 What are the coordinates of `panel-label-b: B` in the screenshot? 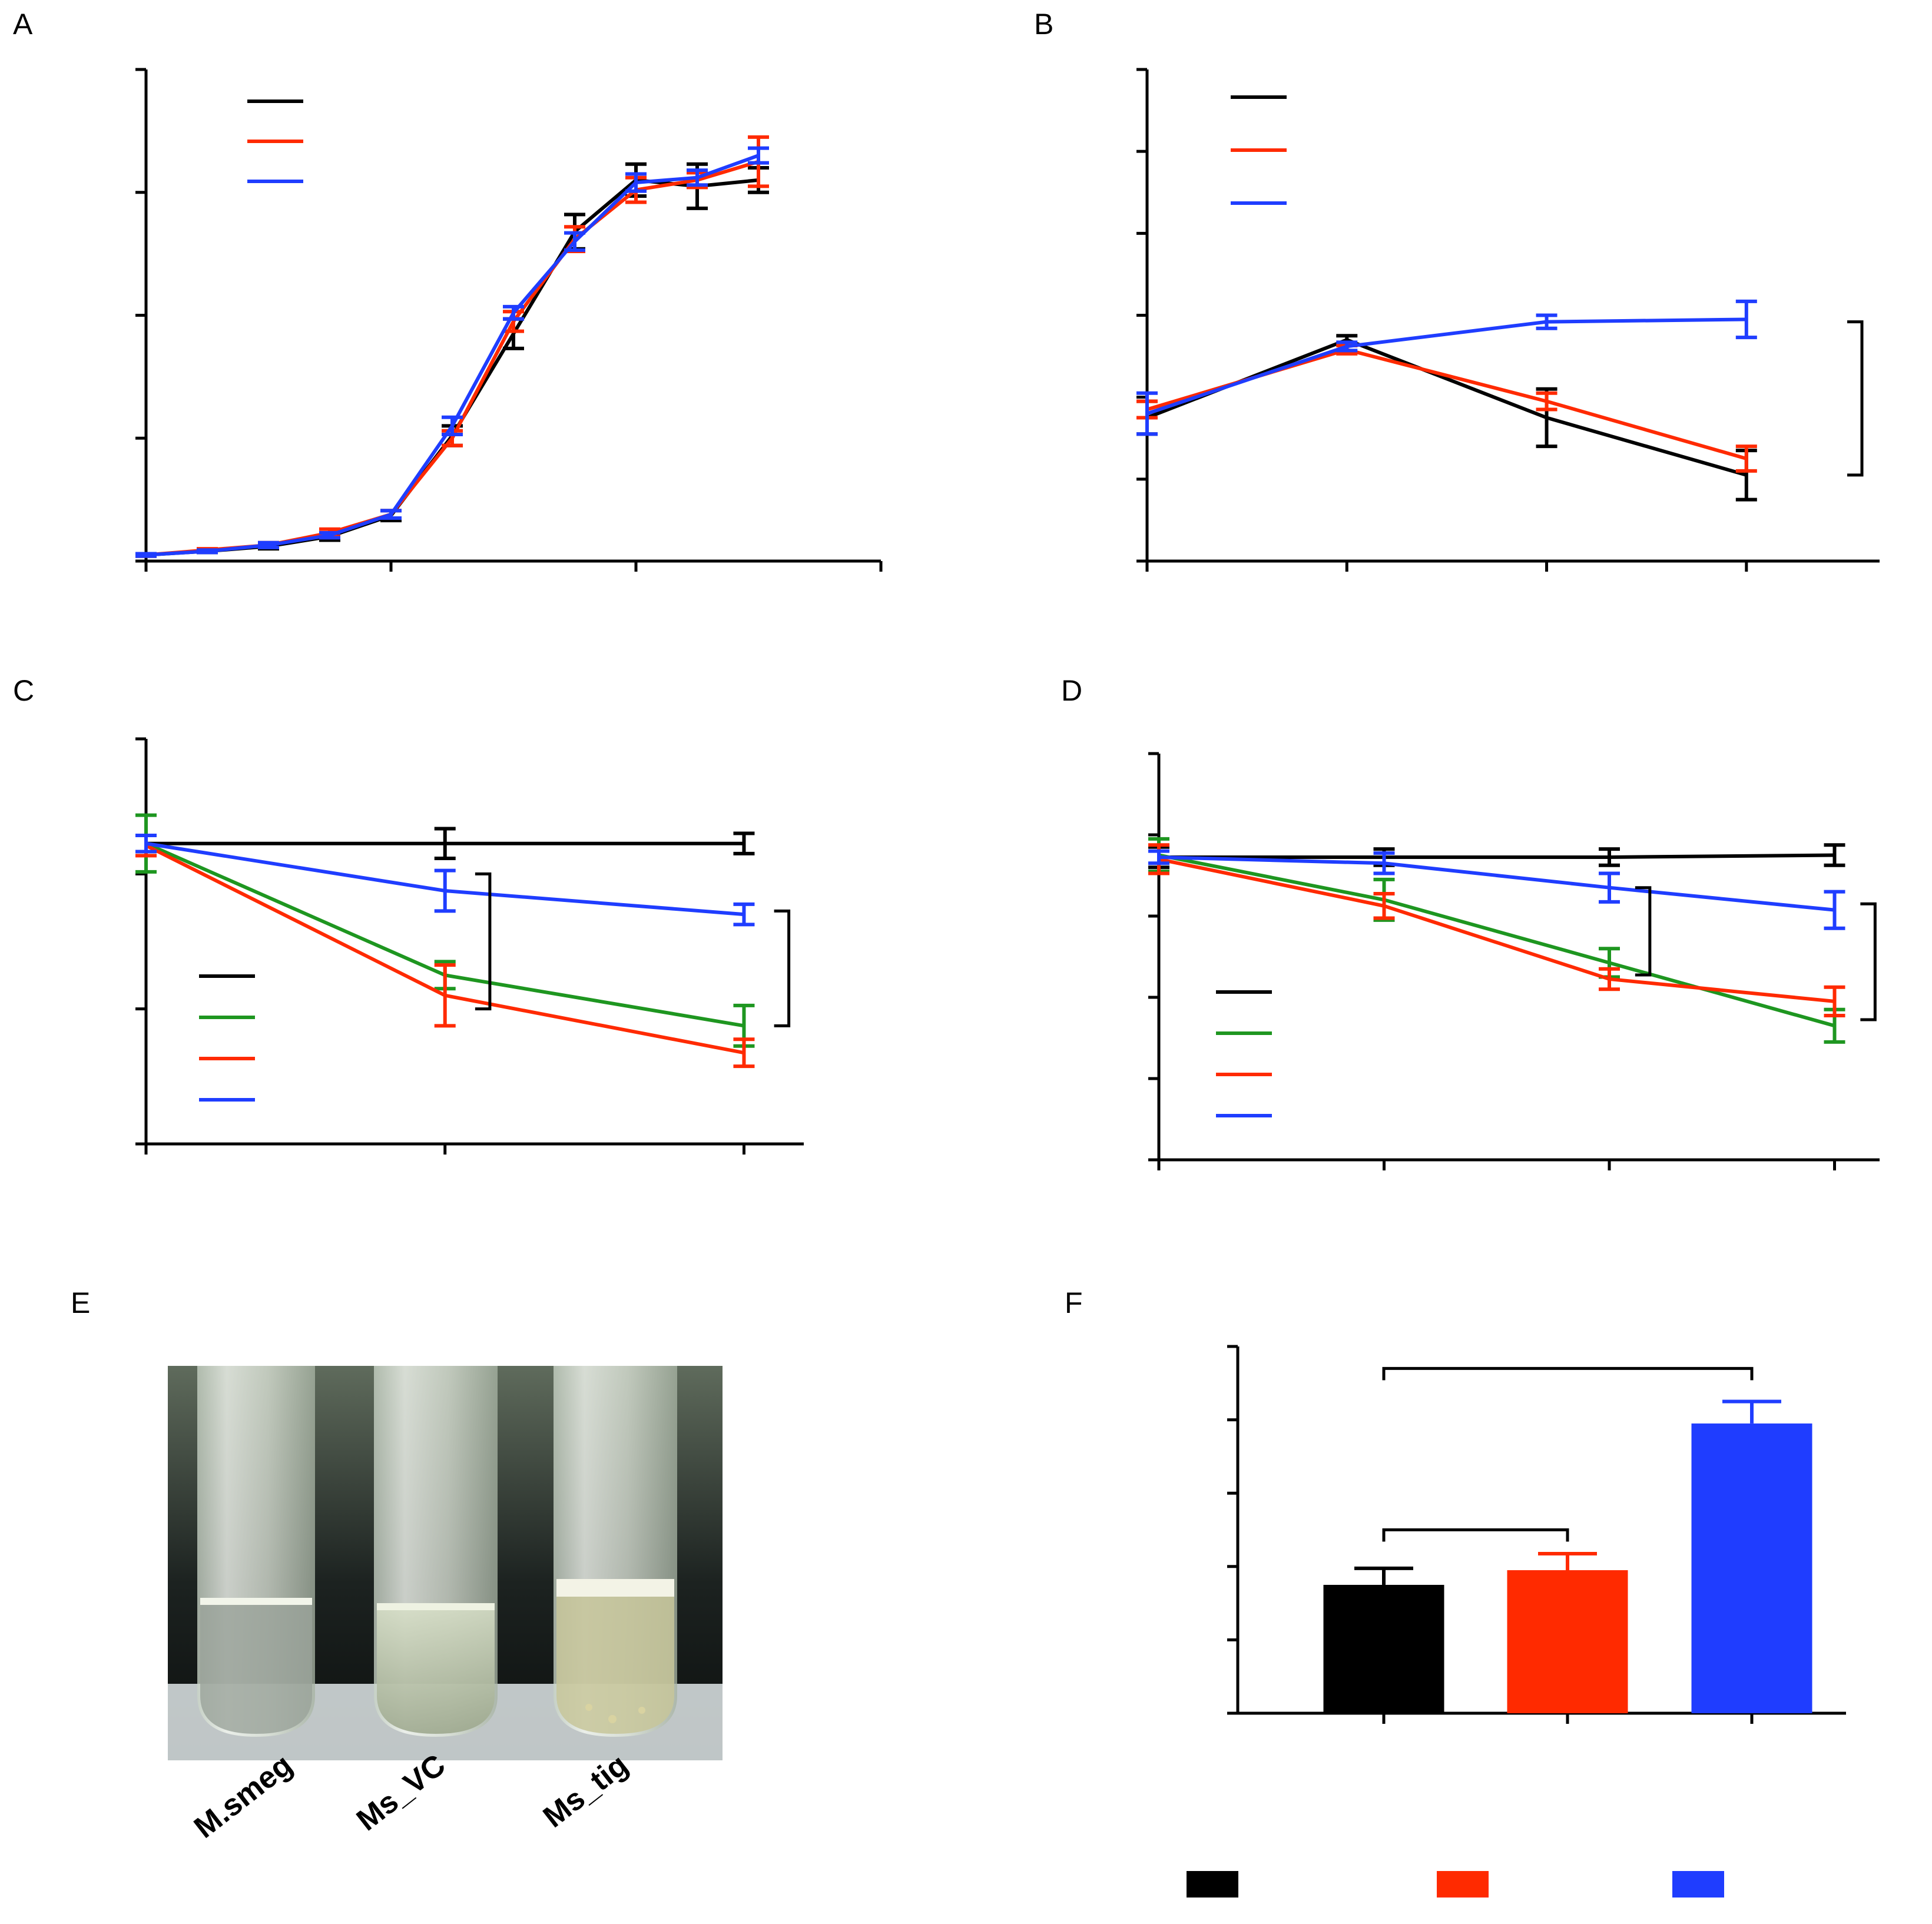 It's located at (1043, 24).